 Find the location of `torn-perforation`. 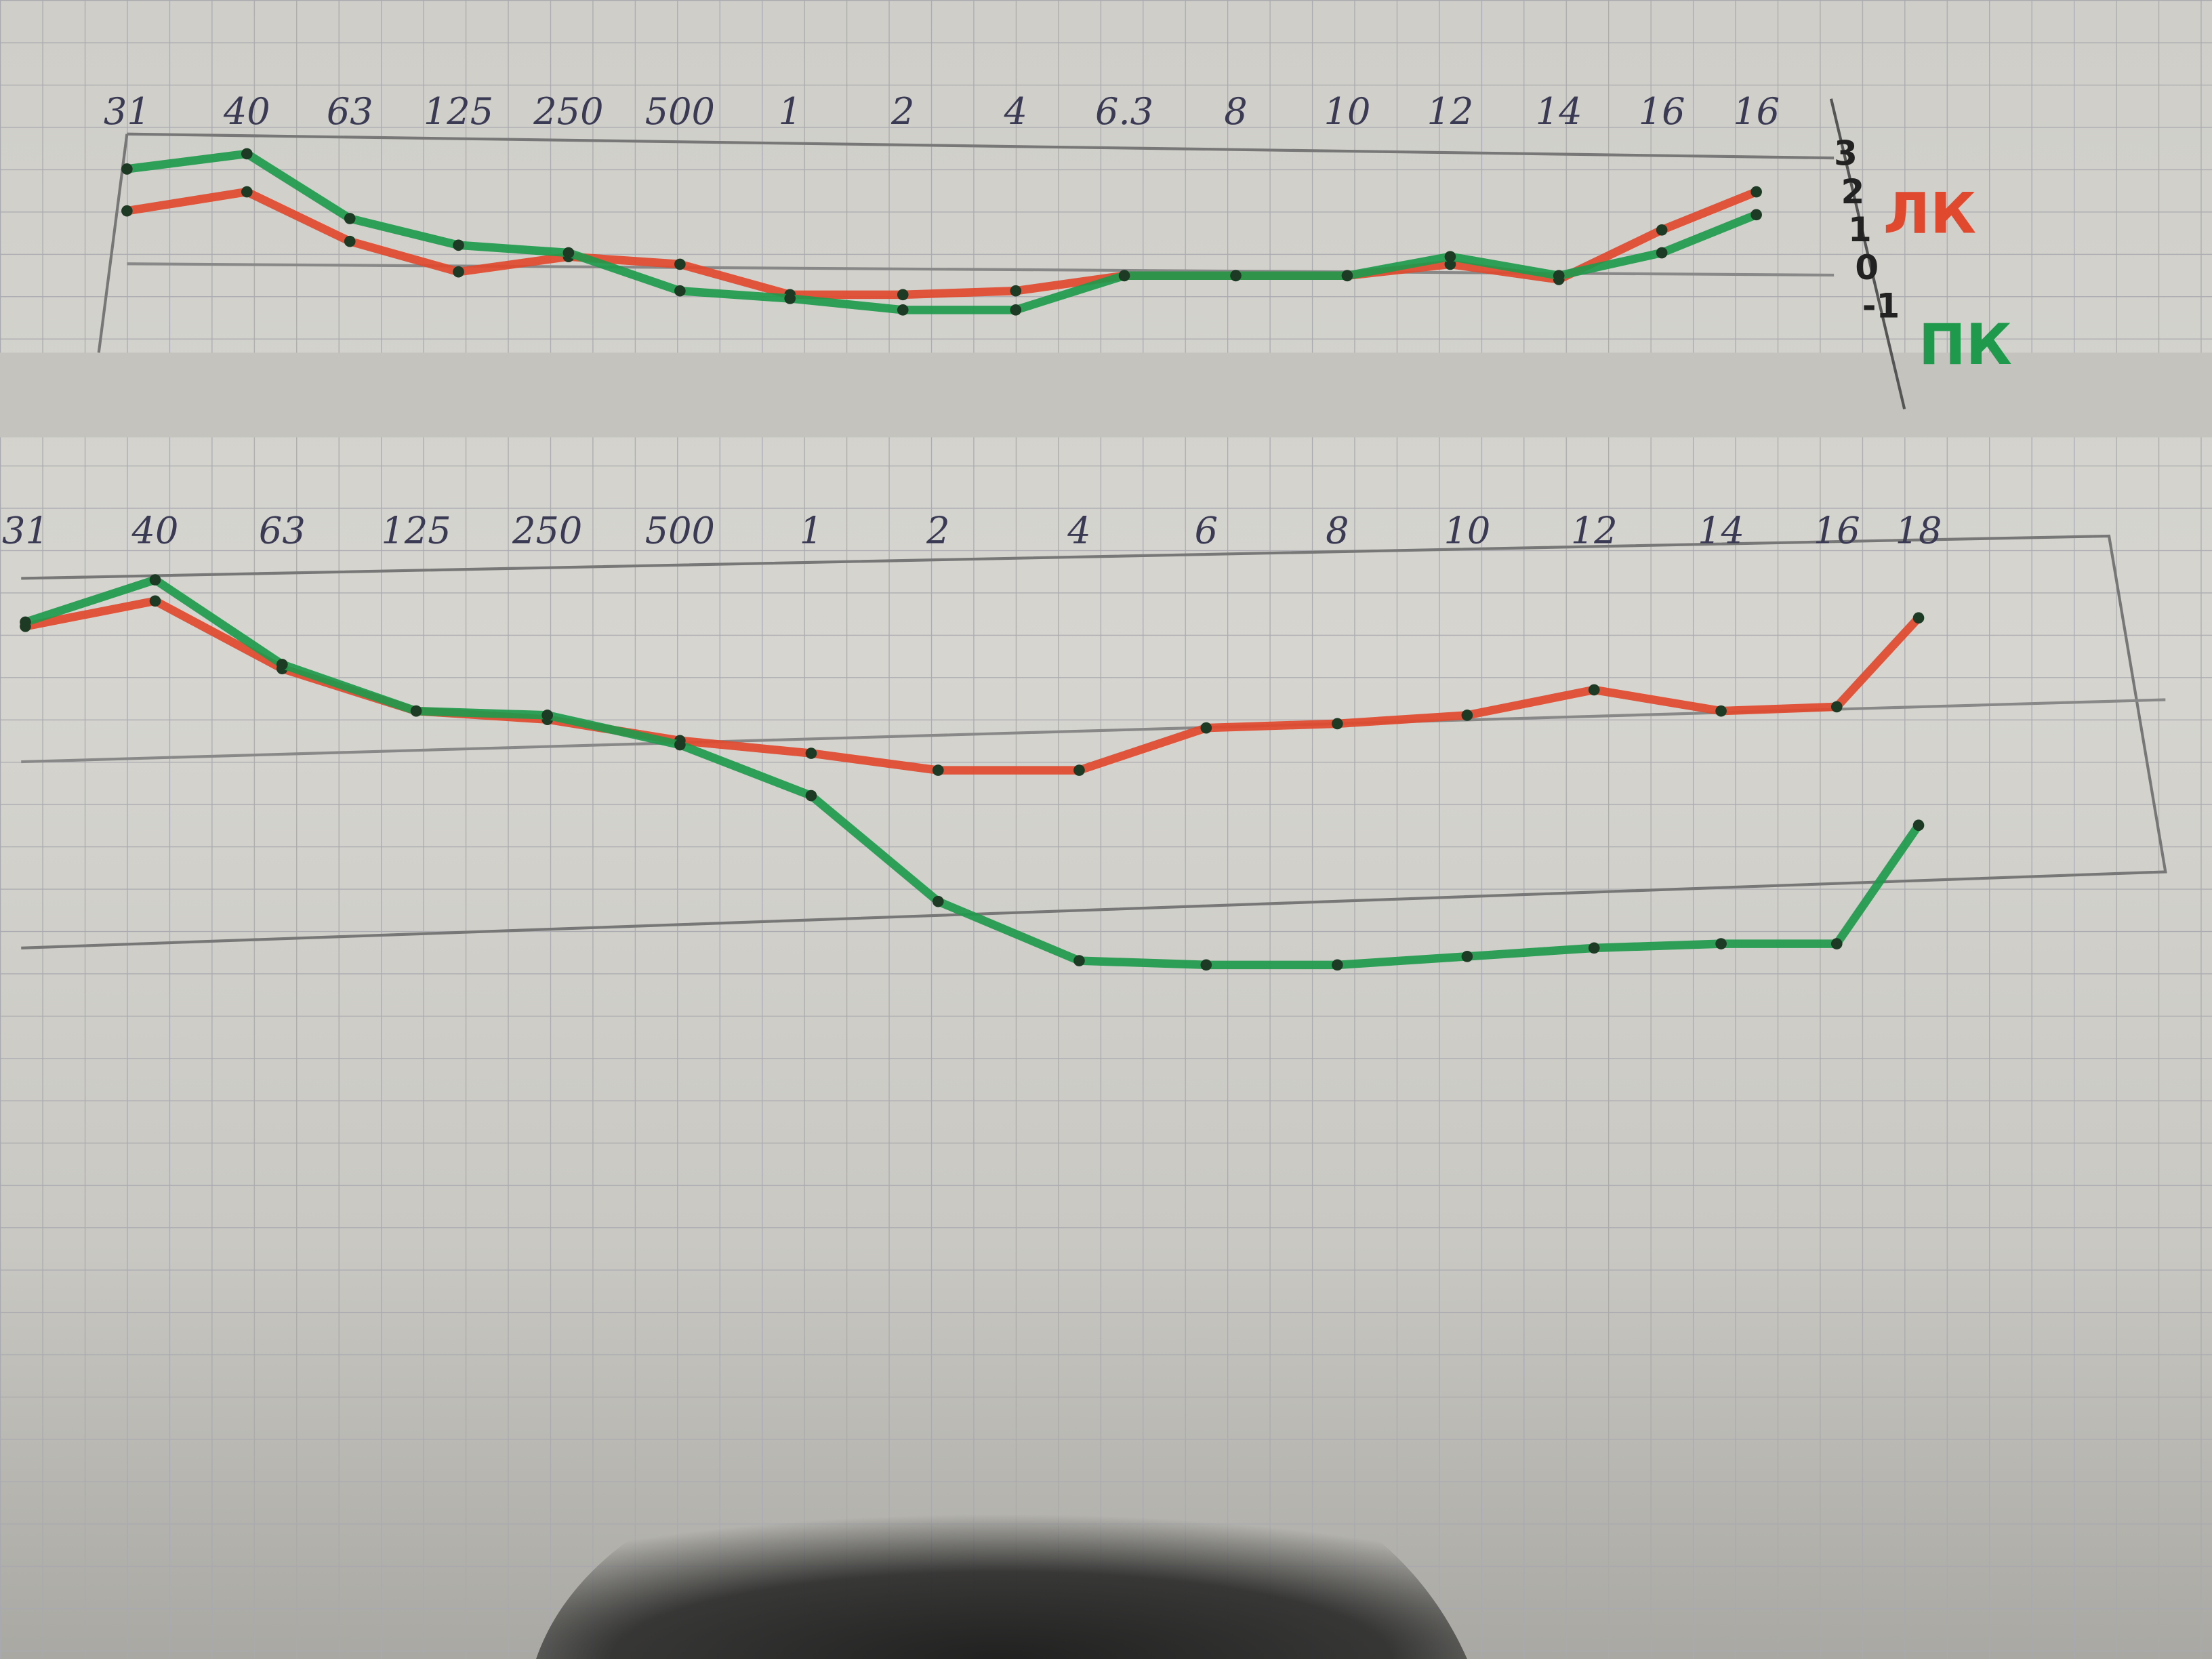

torn-perforation is located at coordinates (1106, 395).